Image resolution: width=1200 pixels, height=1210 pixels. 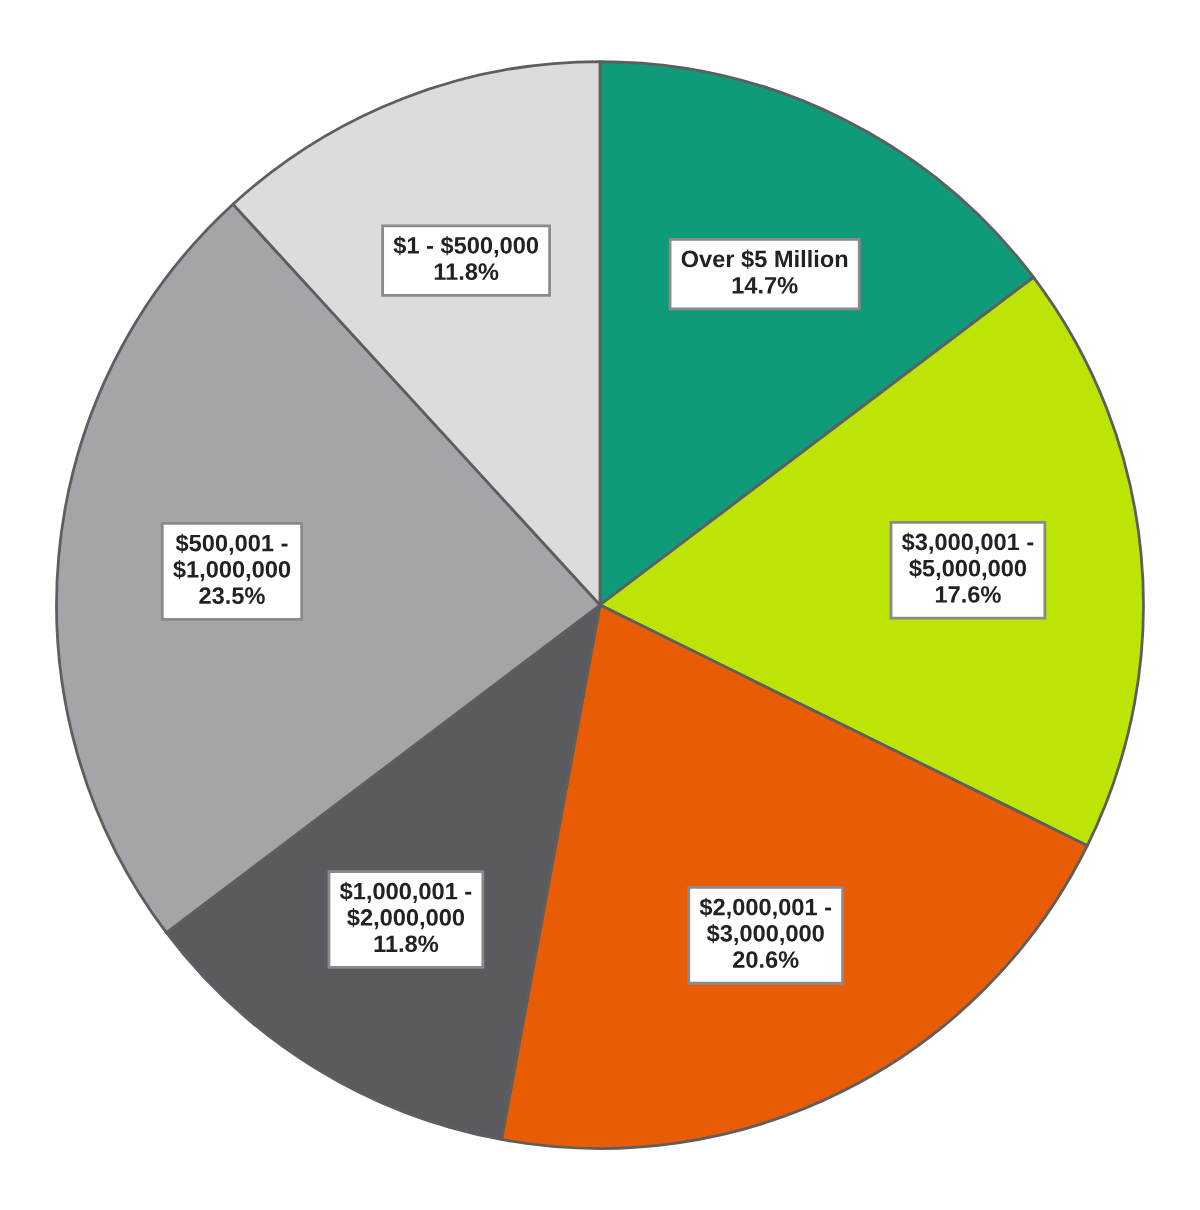 What do you see at coordinates (232, 596) in the screenshot?
I see `data-label: 23.5%` at bounding box center [232, 596].